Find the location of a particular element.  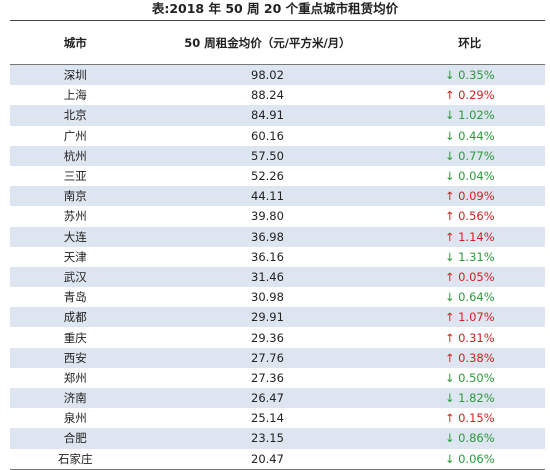

table-row: 合肥 23.15 ↓ 0.86% is located at coordinates (277, 438).